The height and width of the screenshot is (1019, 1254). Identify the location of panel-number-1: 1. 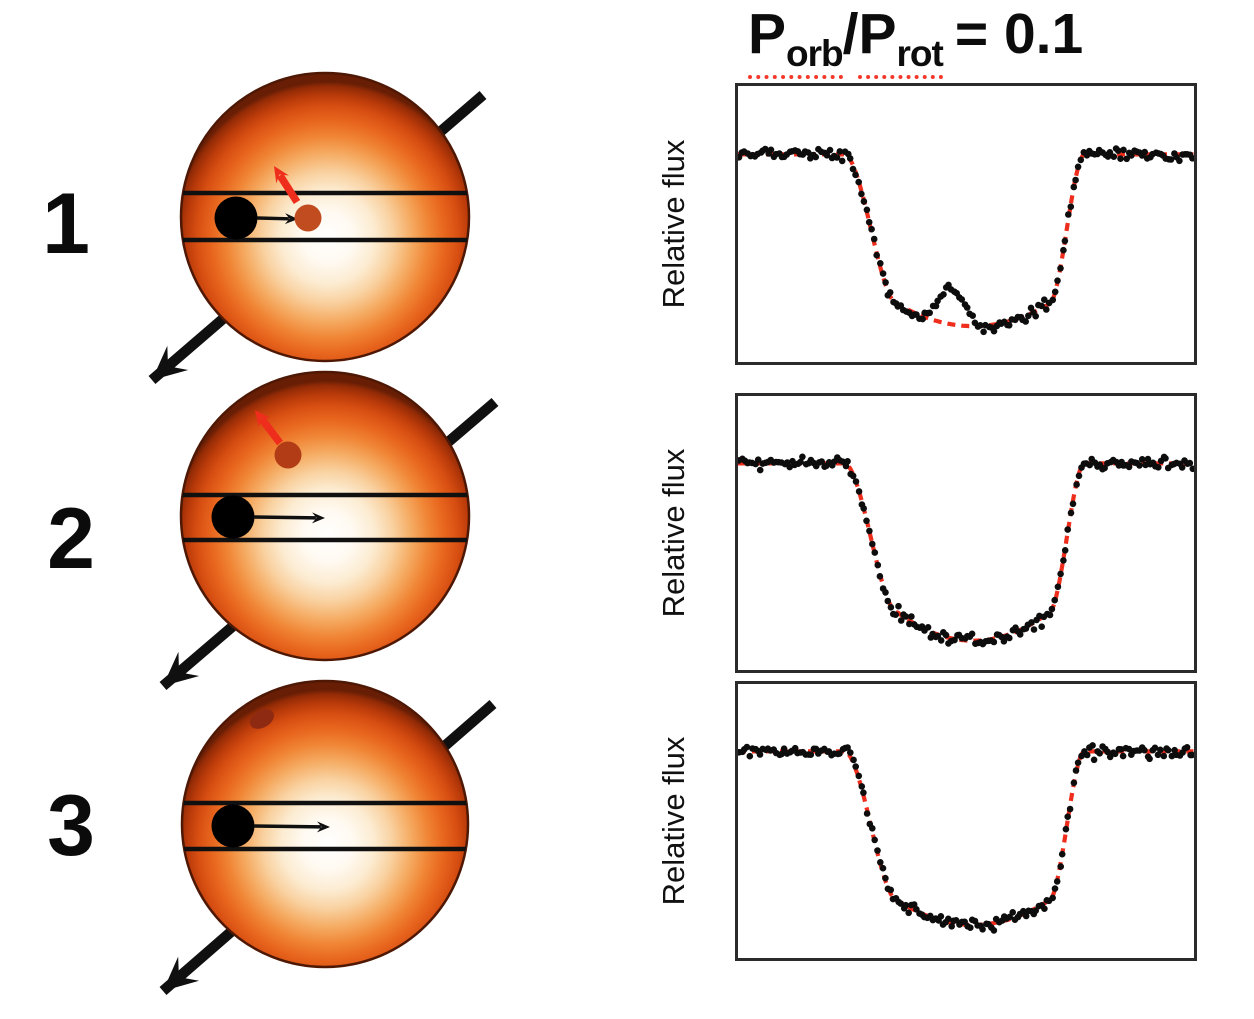
(66, 224).